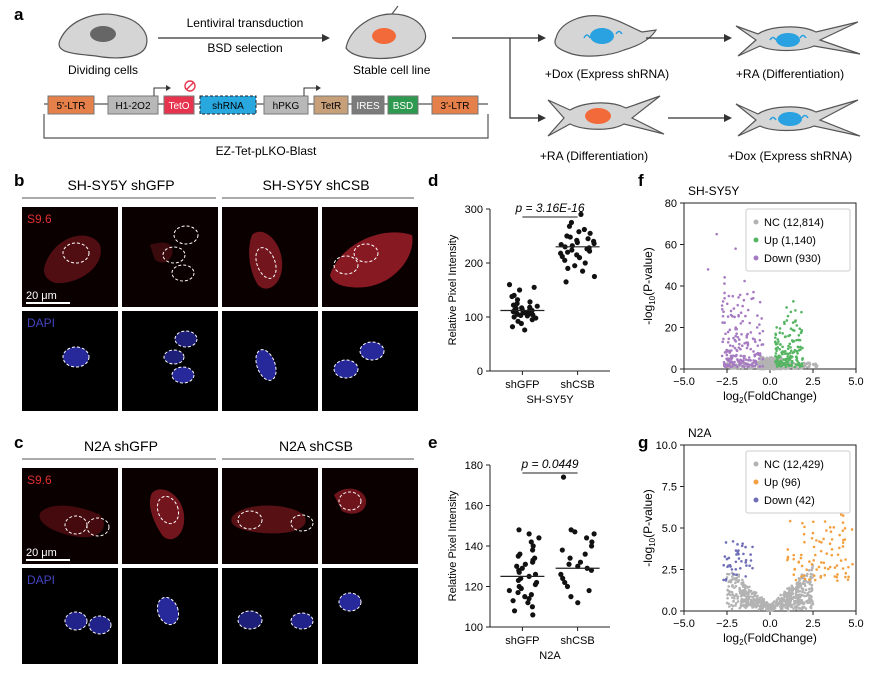  Describe the element at coordinates (432, 442) in the screenshot. I see `panel-letter-e: e` at that location.